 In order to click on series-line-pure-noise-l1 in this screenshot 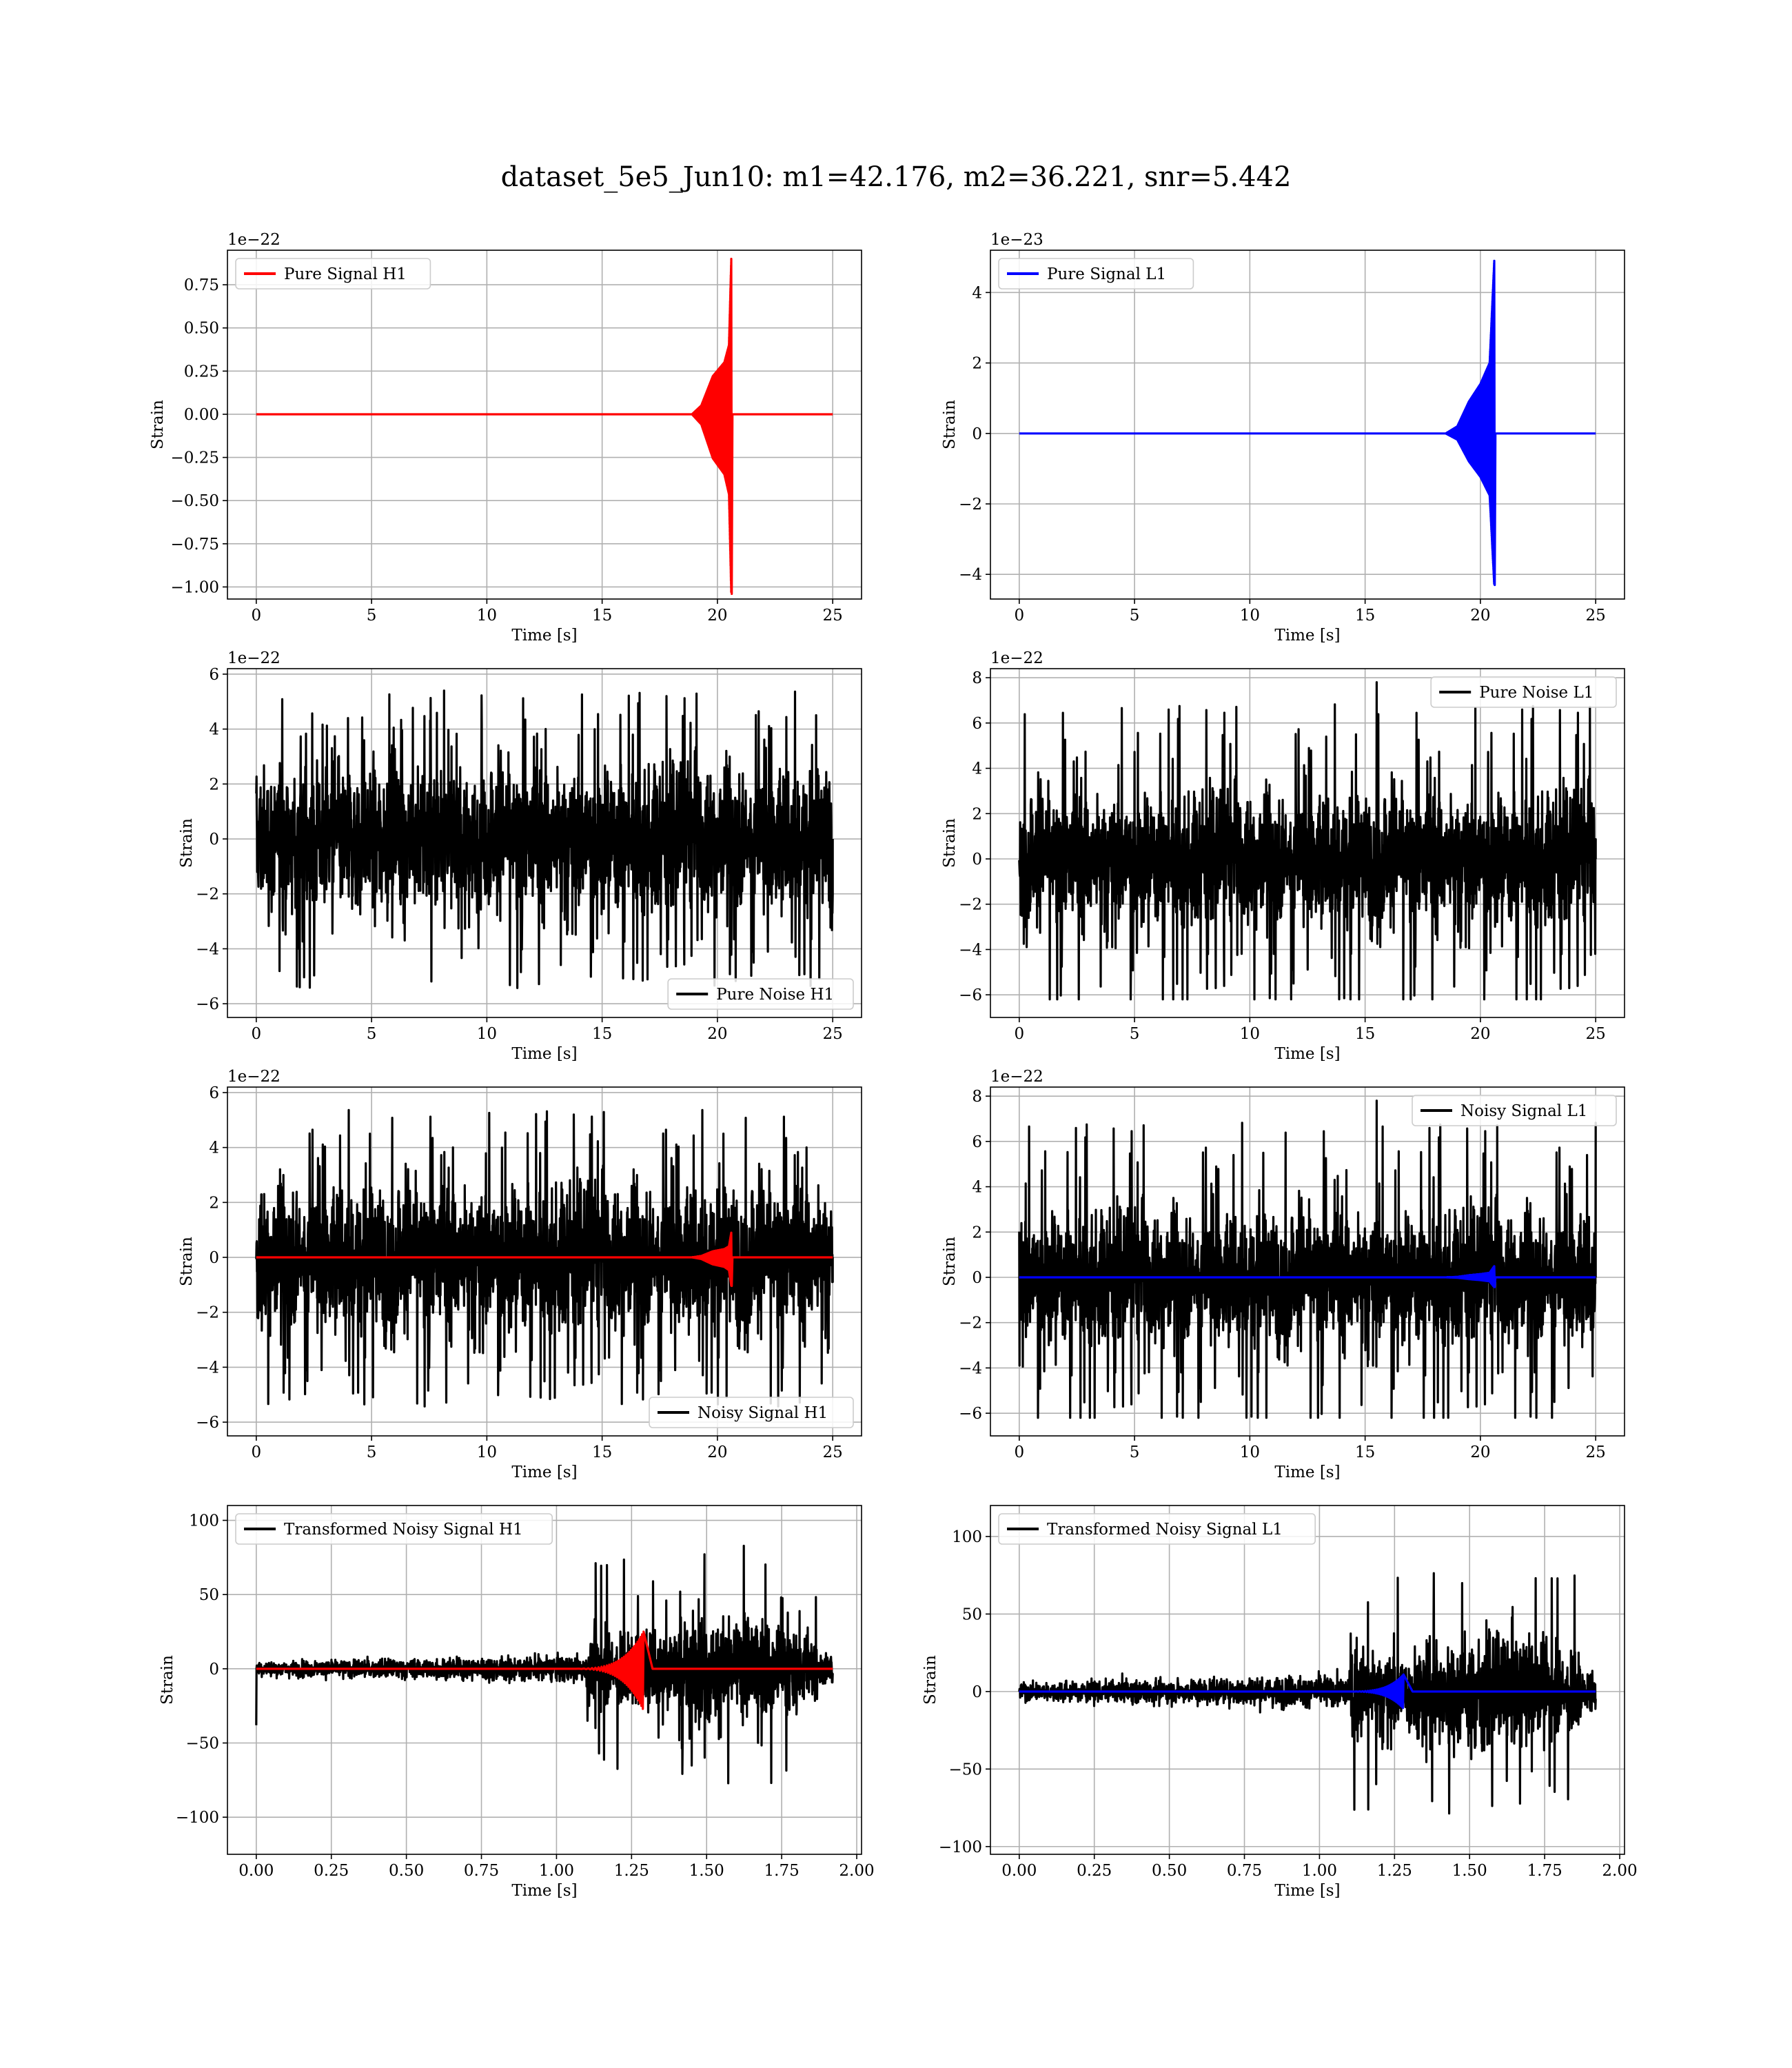, I will do `click(1307, 841)`.